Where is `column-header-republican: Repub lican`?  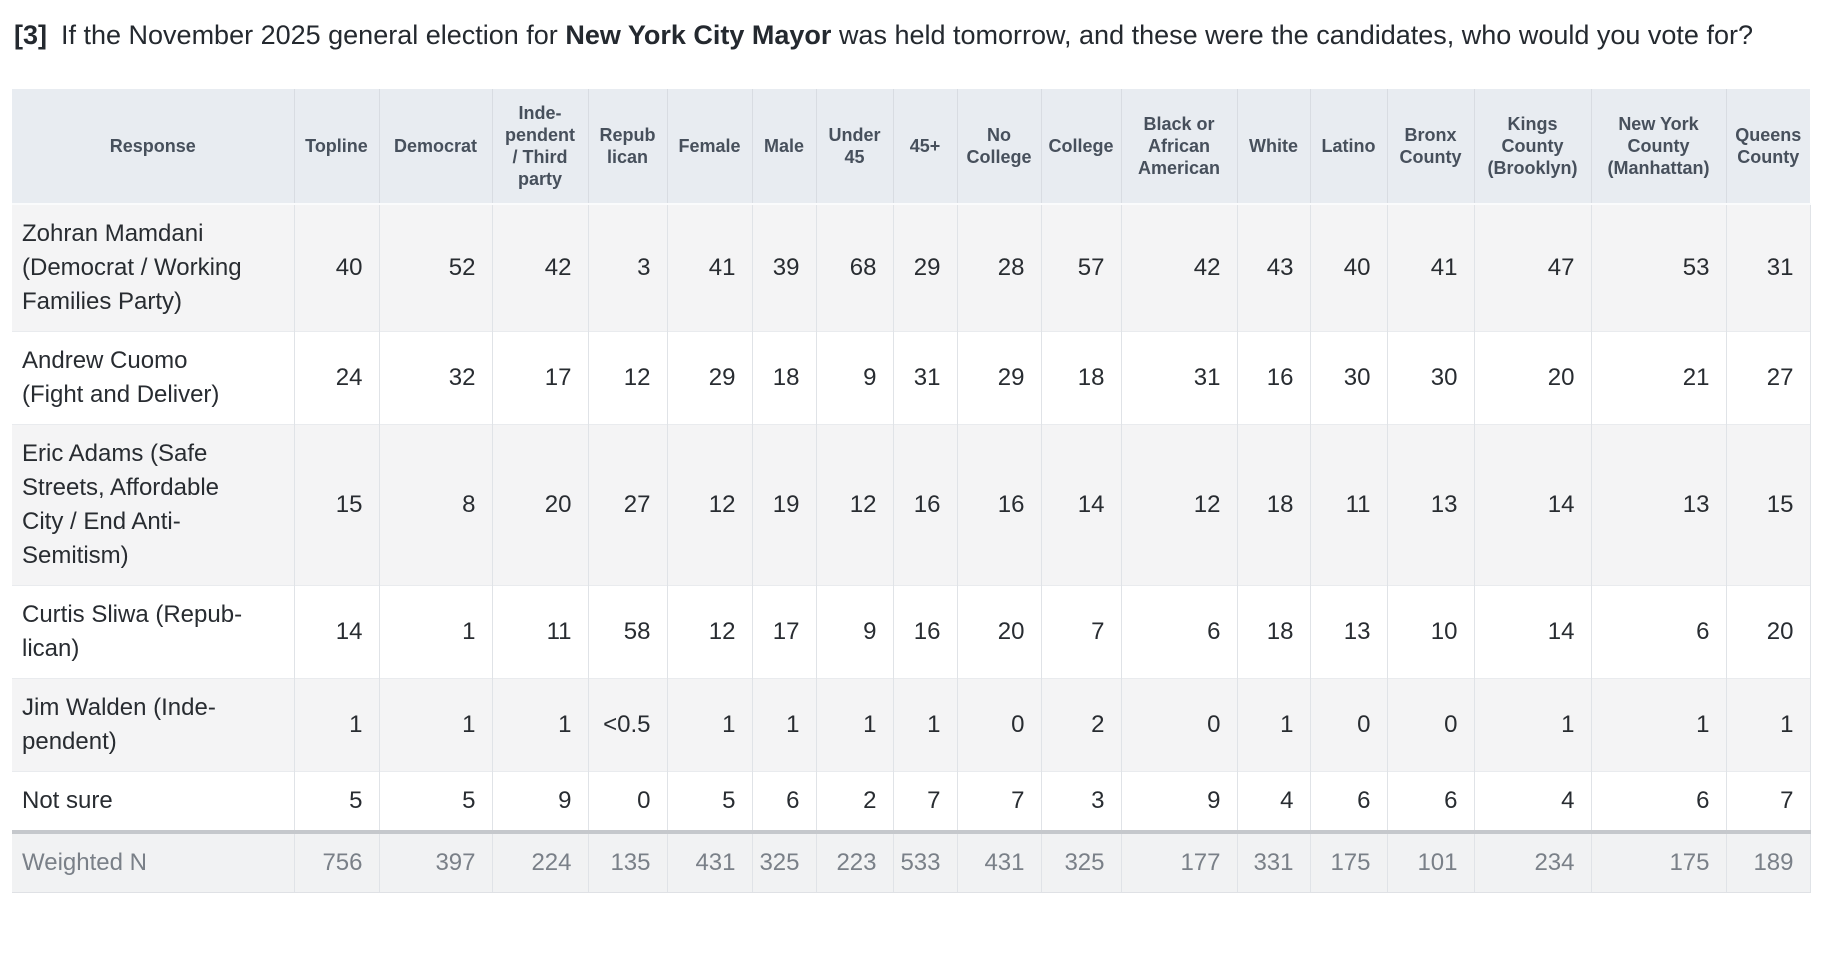 column-header-republican: Repub lican is located at coordinates (627, 147).